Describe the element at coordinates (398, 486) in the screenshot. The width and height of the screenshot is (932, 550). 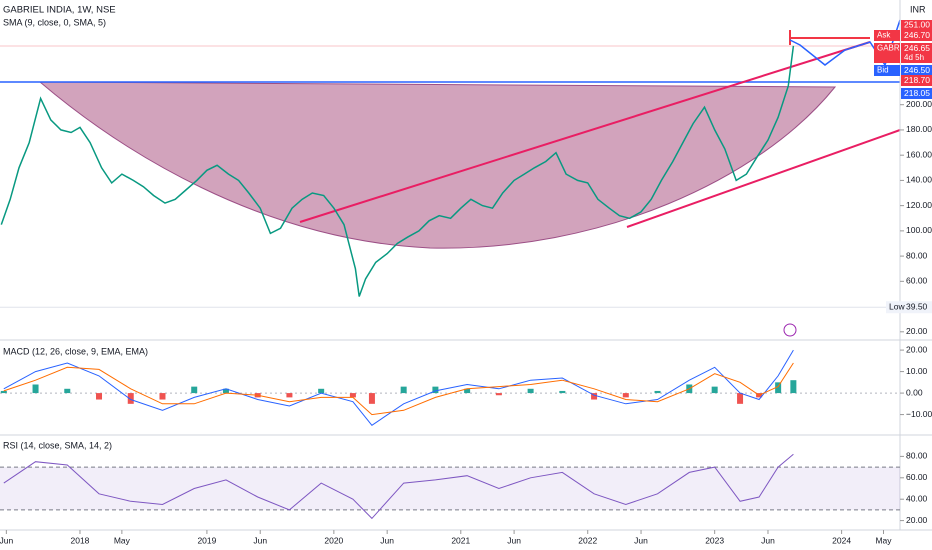
I see `rsi-line` at that location.